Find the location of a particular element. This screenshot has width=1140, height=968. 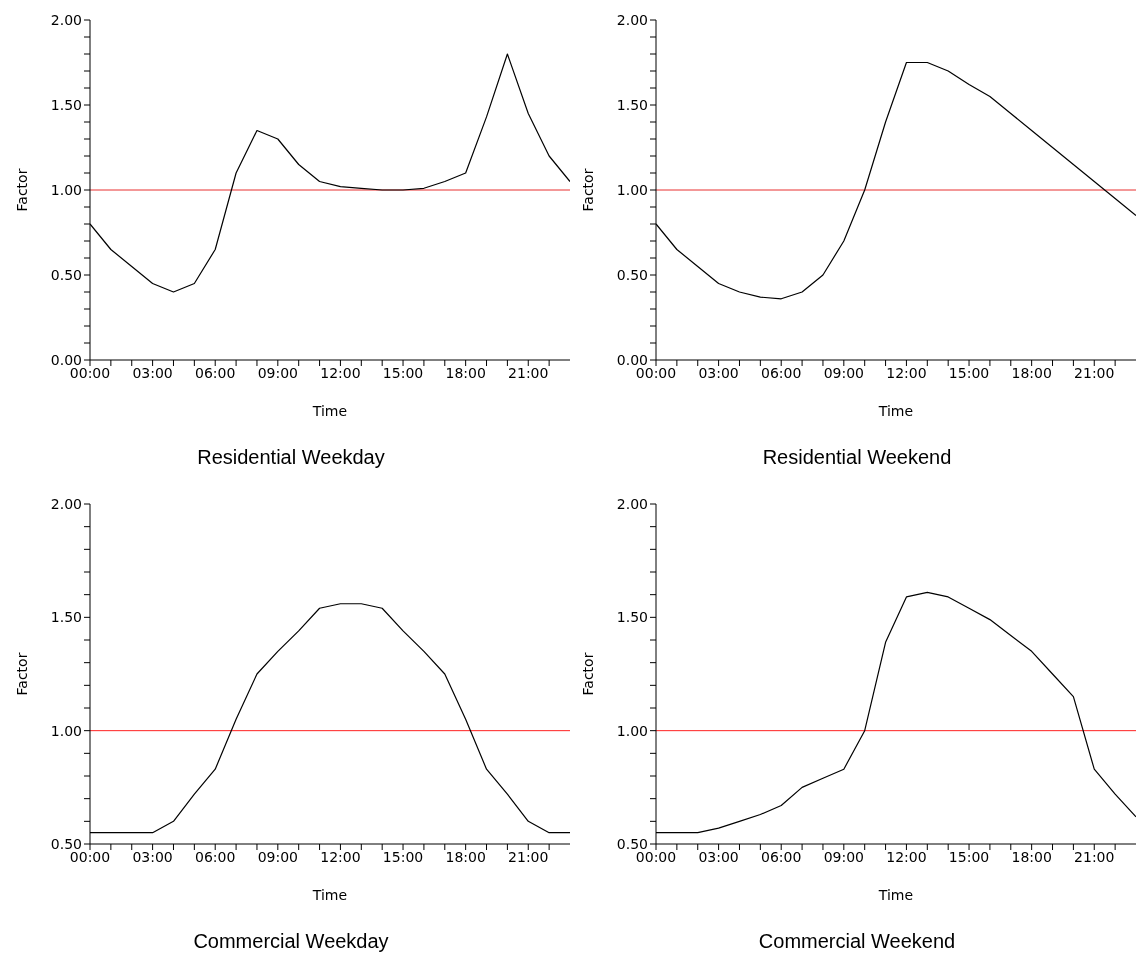

text: Residential Weekend is located at coordinates (857, 457).